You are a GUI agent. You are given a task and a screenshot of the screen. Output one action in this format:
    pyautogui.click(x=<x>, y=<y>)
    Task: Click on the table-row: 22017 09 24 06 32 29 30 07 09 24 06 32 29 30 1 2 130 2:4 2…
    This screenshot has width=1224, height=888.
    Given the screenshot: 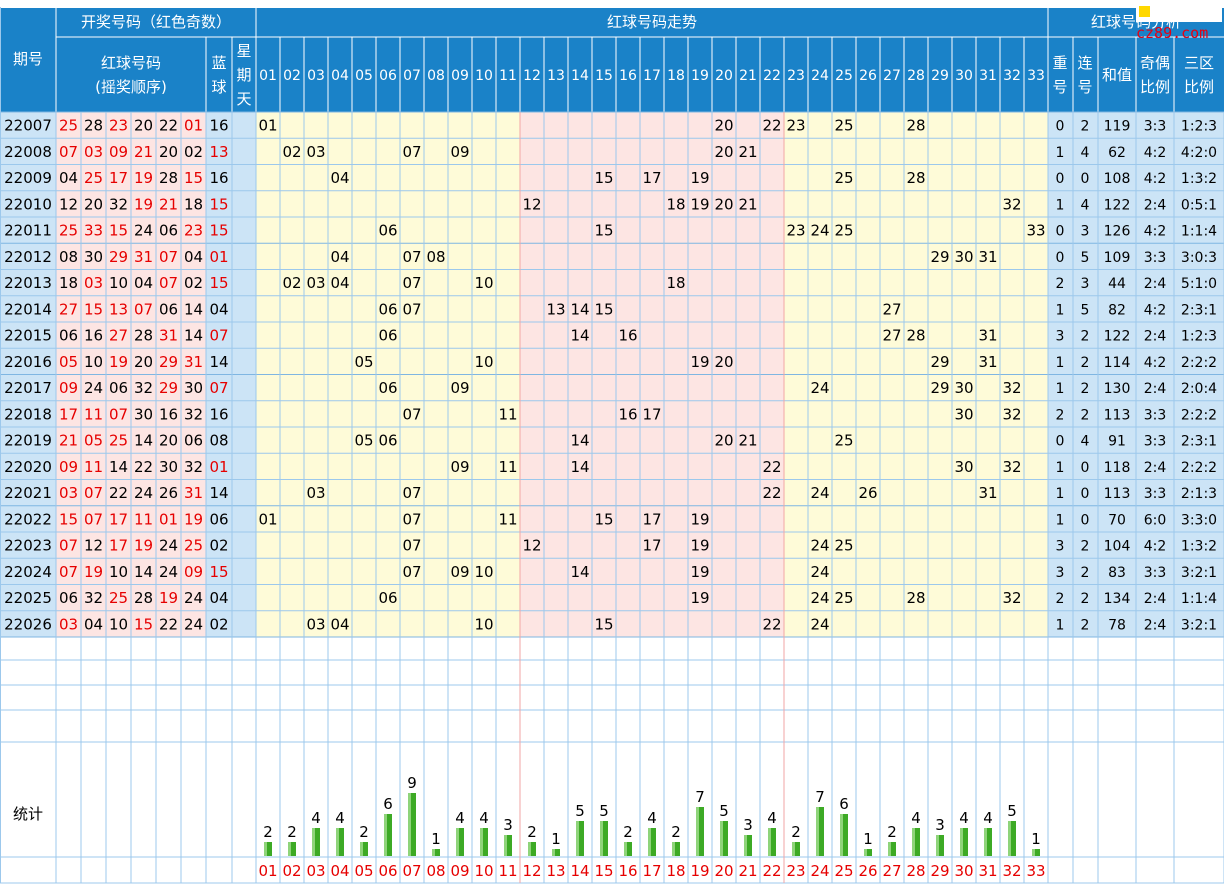 What is the action you would take?
    pyautogui.click(x=610, y=388)
    